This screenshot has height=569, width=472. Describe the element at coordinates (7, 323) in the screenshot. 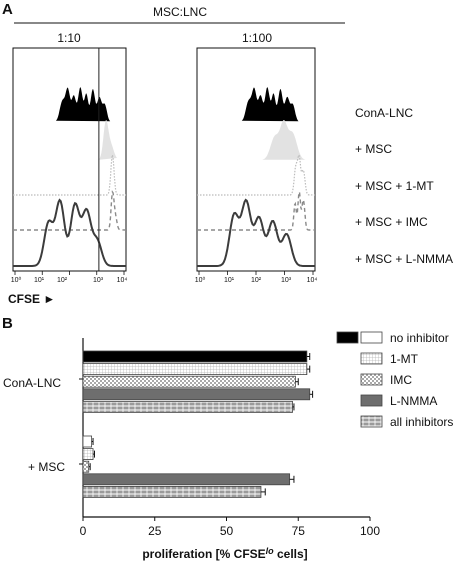

I see `panel-b-letter: B` at that location.